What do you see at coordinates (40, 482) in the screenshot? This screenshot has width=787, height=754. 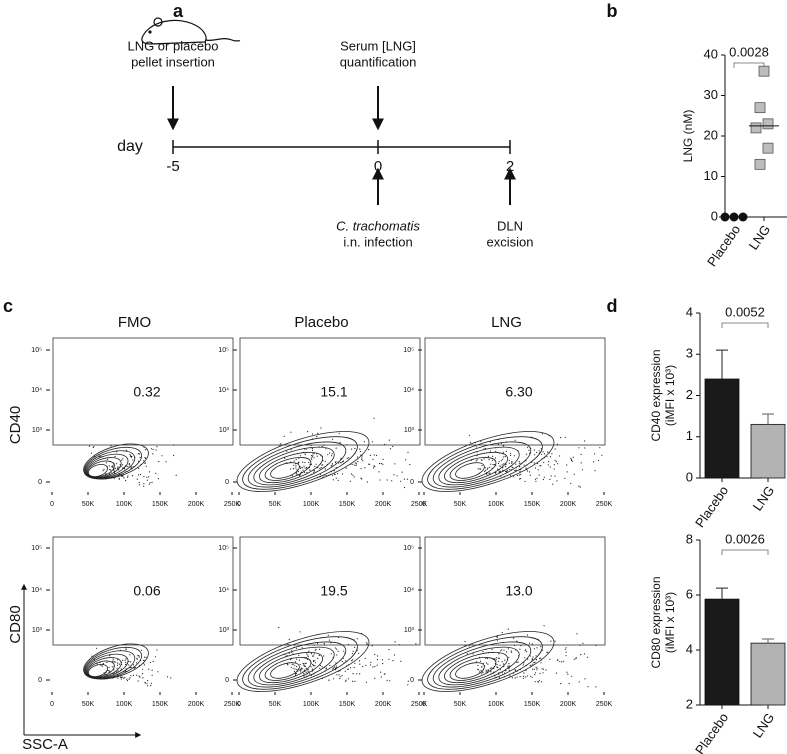 I see `y-tick-label: 0` at bounding box center [40, 482].